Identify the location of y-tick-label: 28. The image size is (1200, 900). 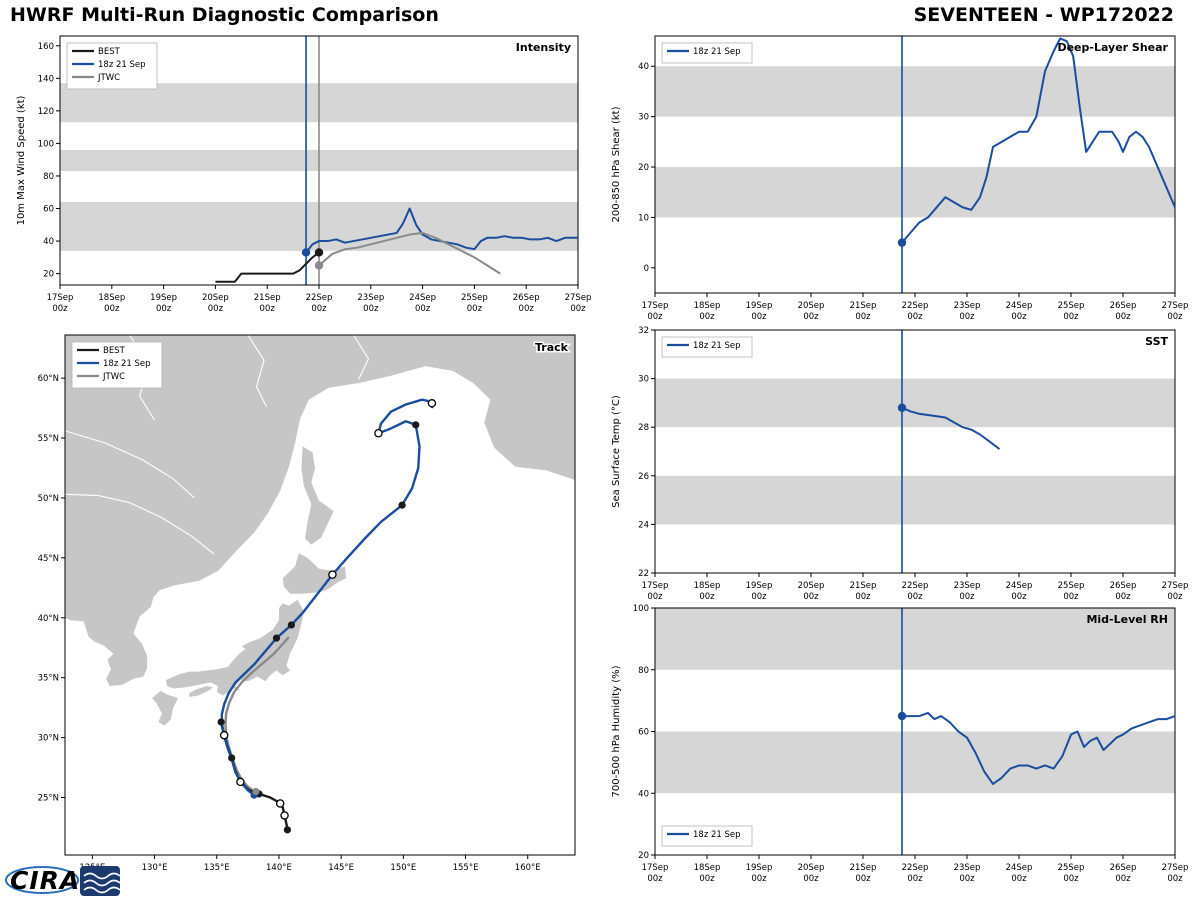
(643, 428).